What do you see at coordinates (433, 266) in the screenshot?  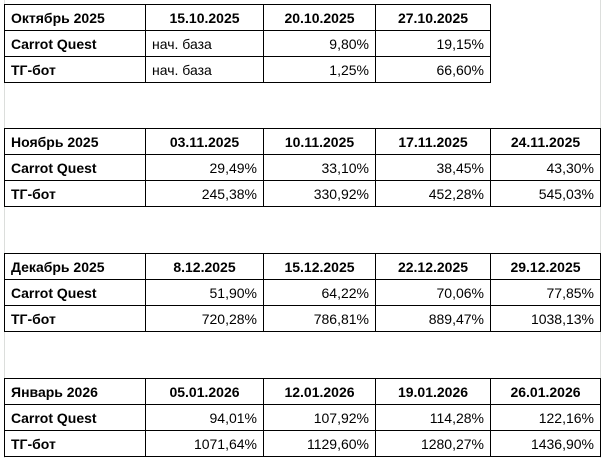 I see `date-header-cell: 22.12.2025` at bounding box center [433, 266].